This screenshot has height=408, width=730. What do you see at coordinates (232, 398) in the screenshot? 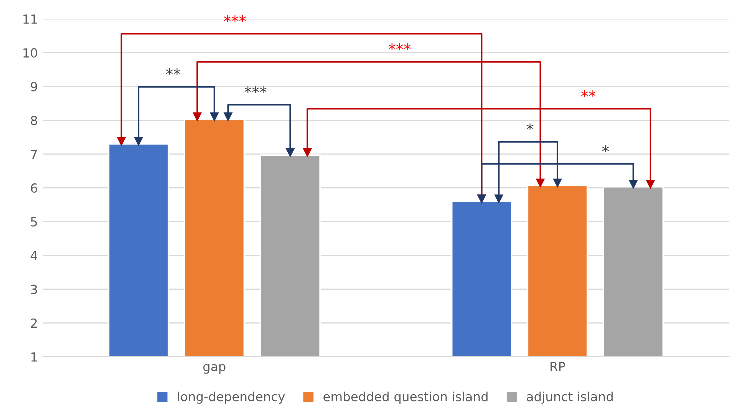
I see `legend-label: long-dependency` at bounding box center [232, 398].